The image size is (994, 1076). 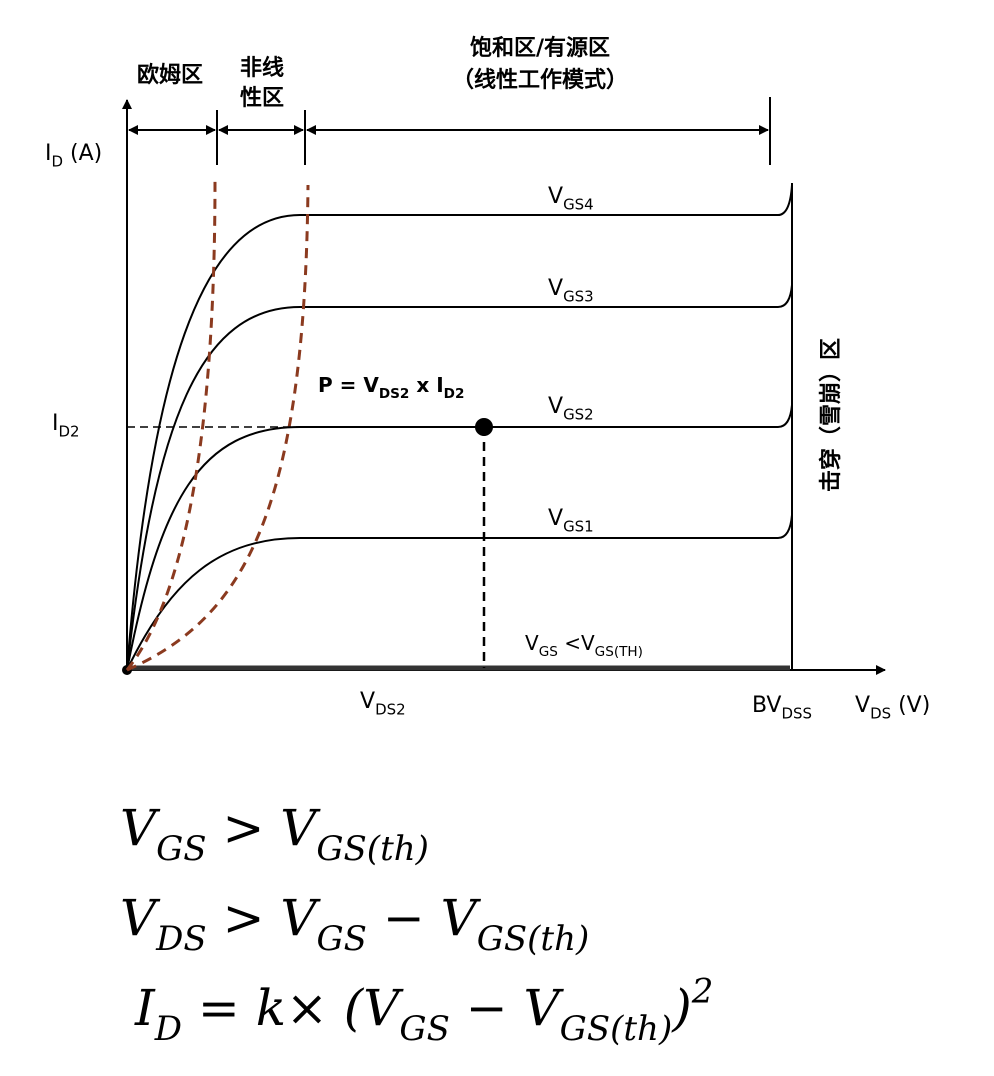 I want to click on region-label: 欧姆区, so click(x=170, y=75).